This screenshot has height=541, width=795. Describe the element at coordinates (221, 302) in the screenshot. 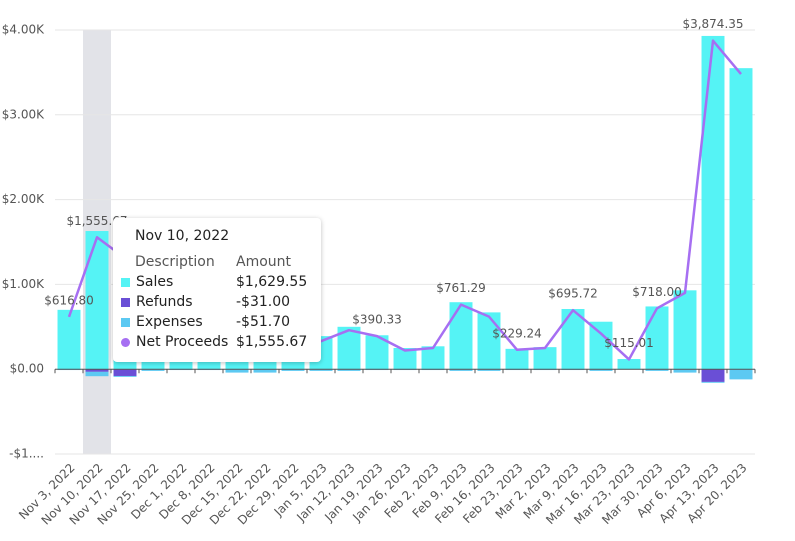

I see `tooltip-row: Refunds -$31.00` at that location.